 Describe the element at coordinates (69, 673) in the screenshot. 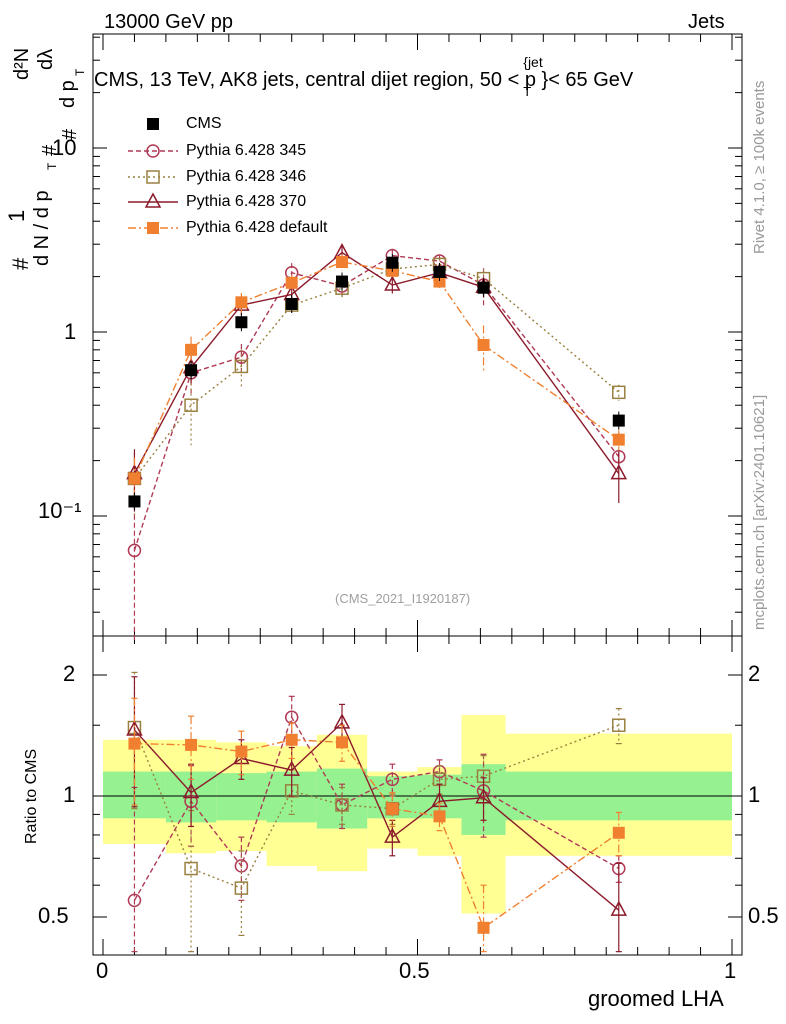

I see `ratio-y-tick-label: 2` at that location.